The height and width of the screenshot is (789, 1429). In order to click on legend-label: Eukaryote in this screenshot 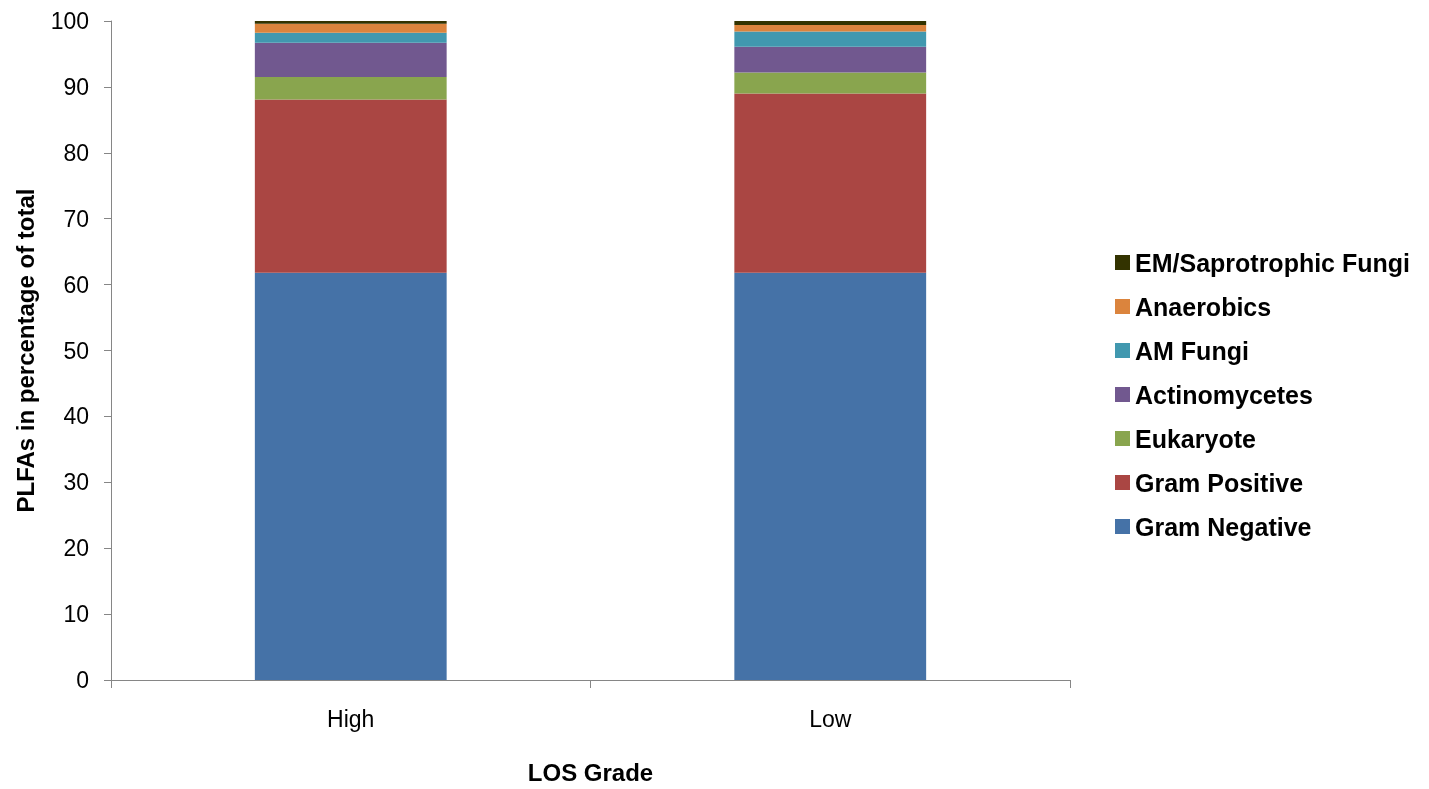, I will do `click(1195, 438)`.